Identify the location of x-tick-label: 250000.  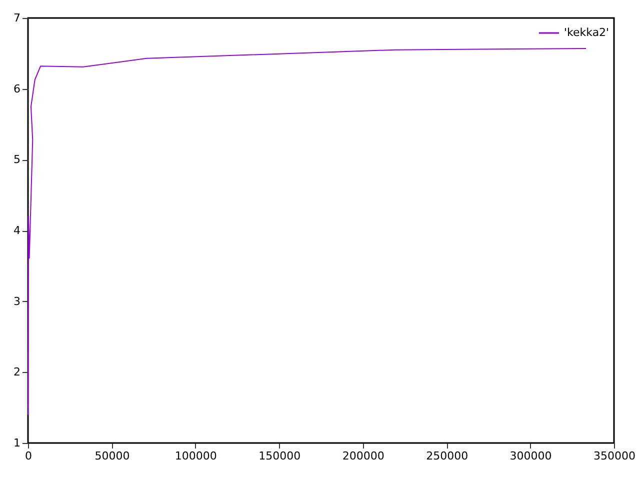
(447, 456).